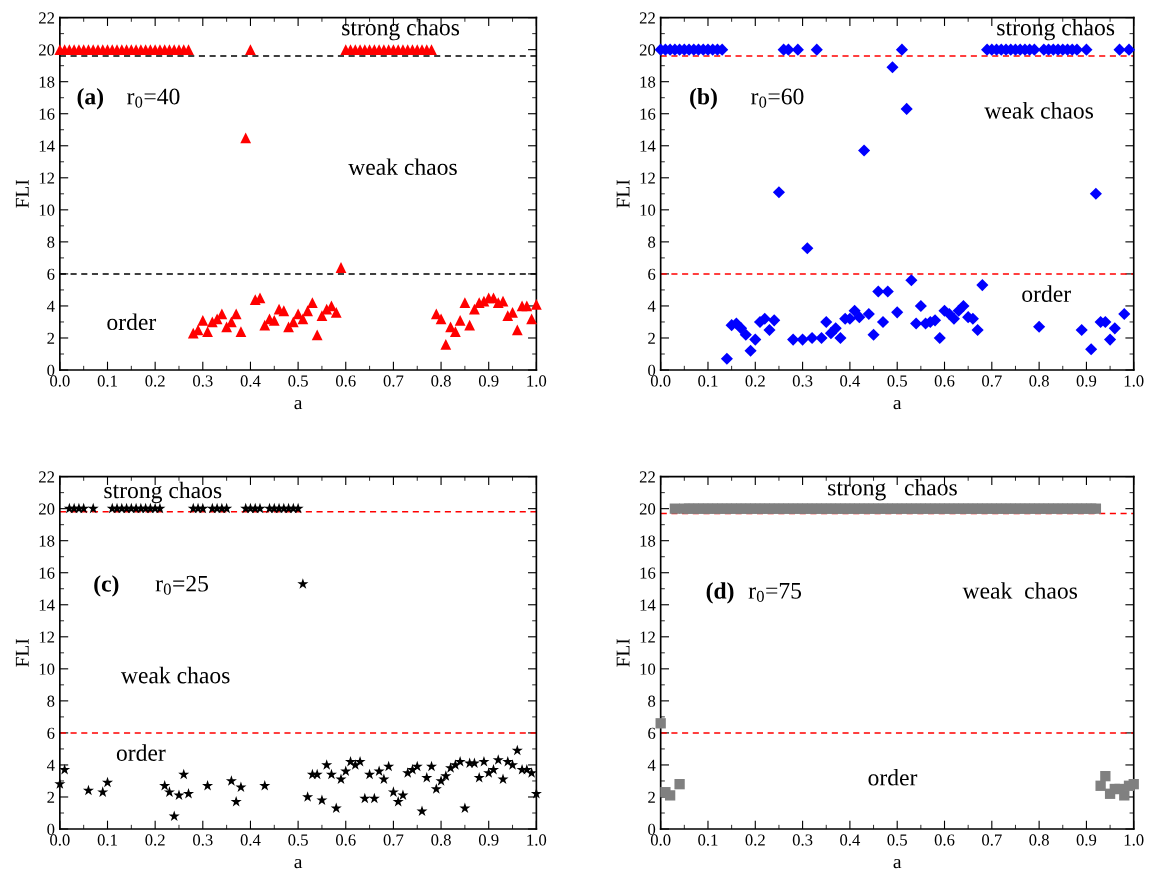 The width and height of the screenshot is (1151, 881). I want to click on annotation: r$_{0}$=60, so click(777, 98).